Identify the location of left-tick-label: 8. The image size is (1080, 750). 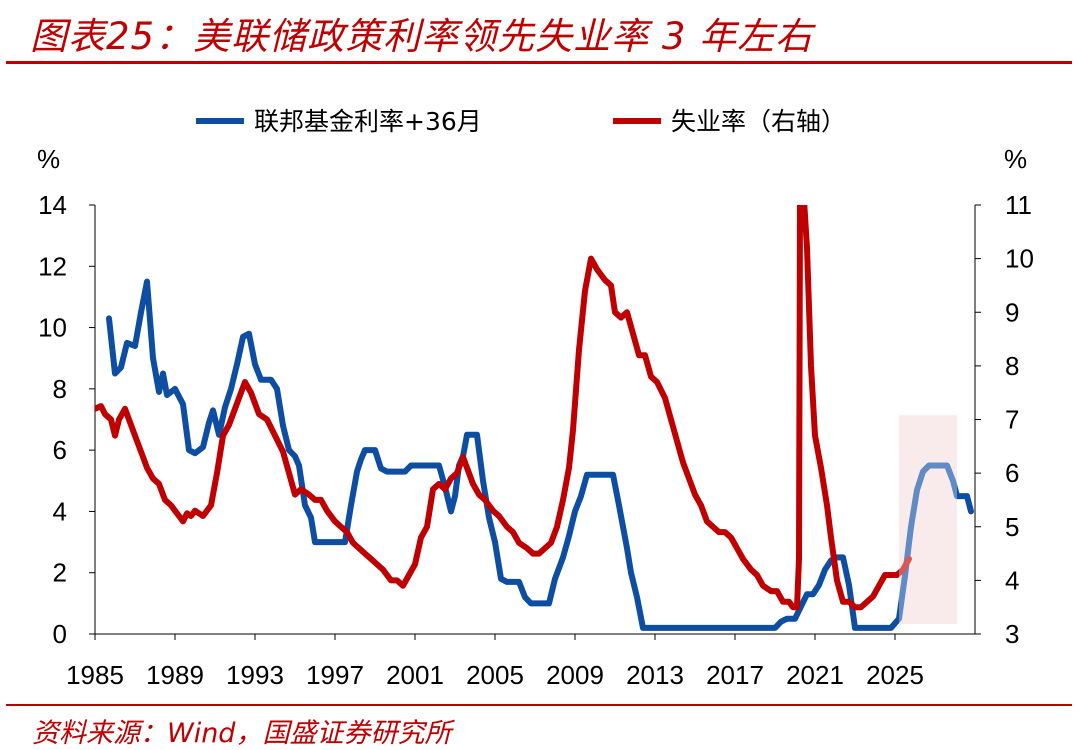
(60, 389).